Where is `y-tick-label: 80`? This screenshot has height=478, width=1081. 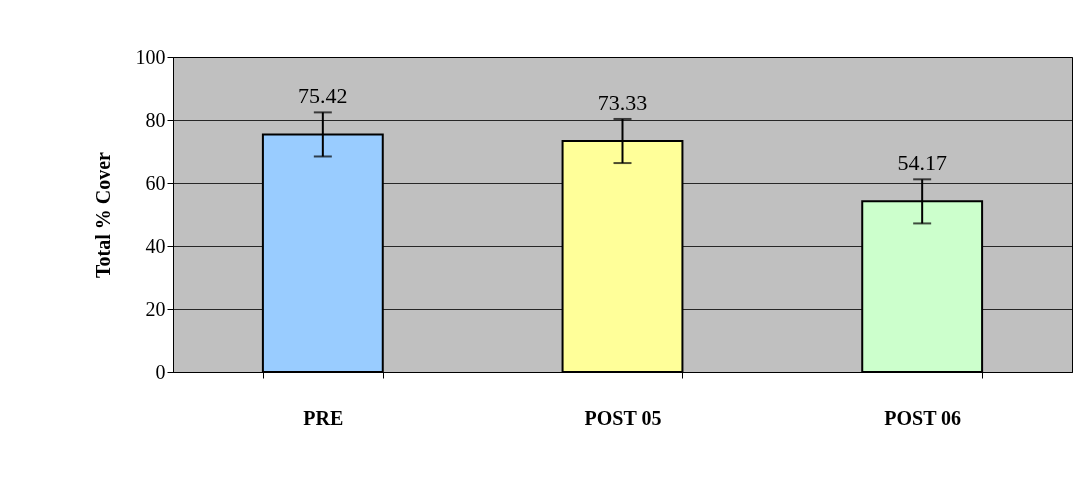
y-tick-label: 80 is located at coordinates (155, 119).